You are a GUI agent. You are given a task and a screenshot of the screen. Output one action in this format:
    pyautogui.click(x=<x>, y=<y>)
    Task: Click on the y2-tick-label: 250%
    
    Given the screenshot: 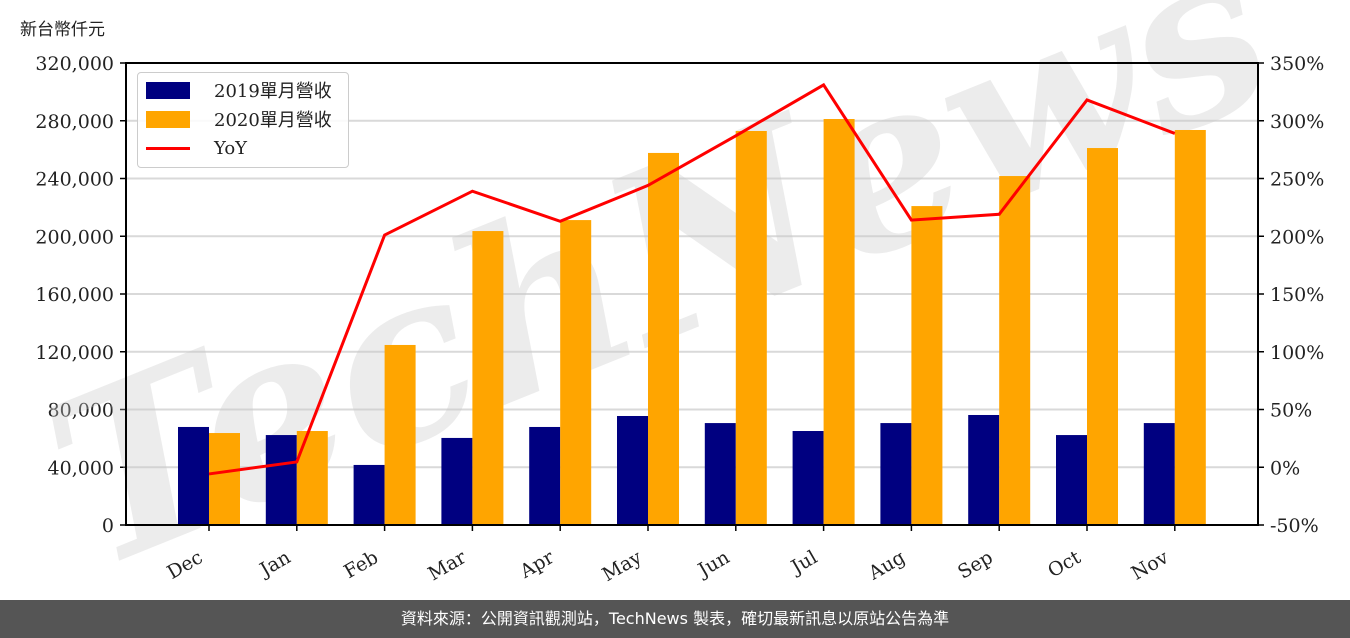 What is the action you would take?
    pyautogui.click(x=1297, y=180)
    